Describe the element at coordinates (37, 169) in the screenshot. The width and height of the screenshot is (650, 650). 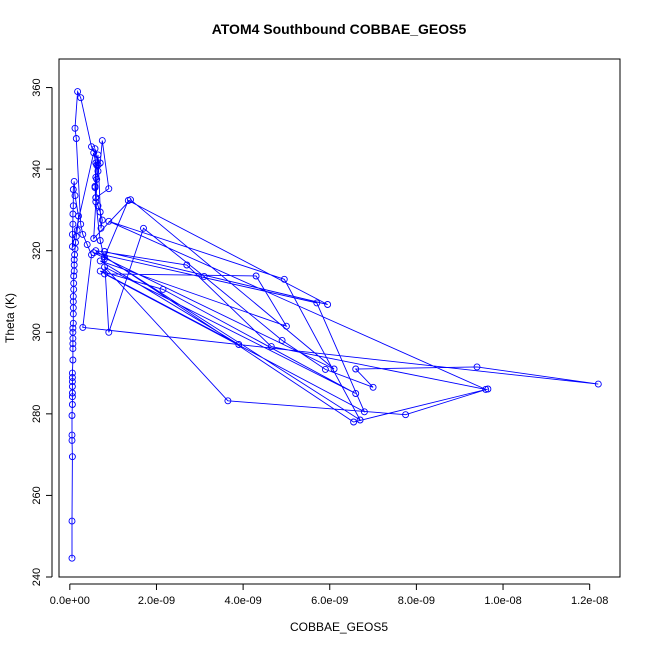
I see `y-tick-label: 340` at that location.